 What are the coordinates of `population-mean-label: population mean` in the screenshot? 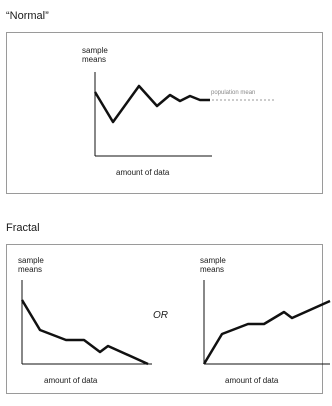 It's located at (233, 93).